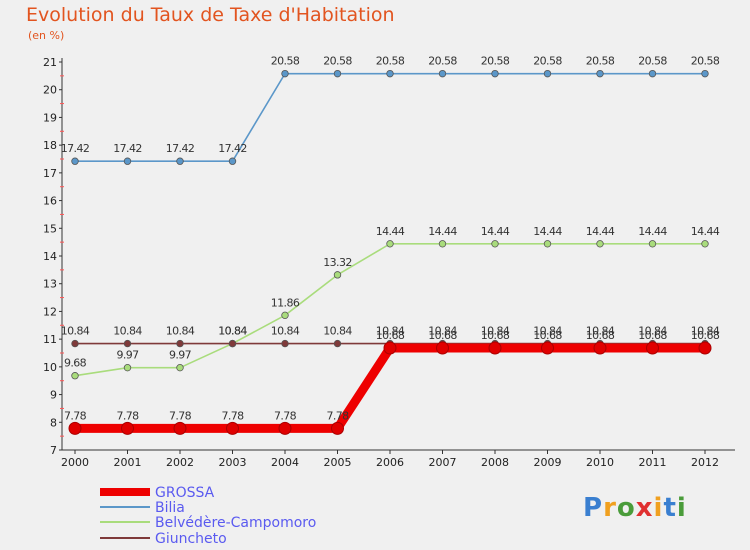 This screenshot has height=550, width=750. I want to click on x-tick-label: 2009, so click(548, 462).